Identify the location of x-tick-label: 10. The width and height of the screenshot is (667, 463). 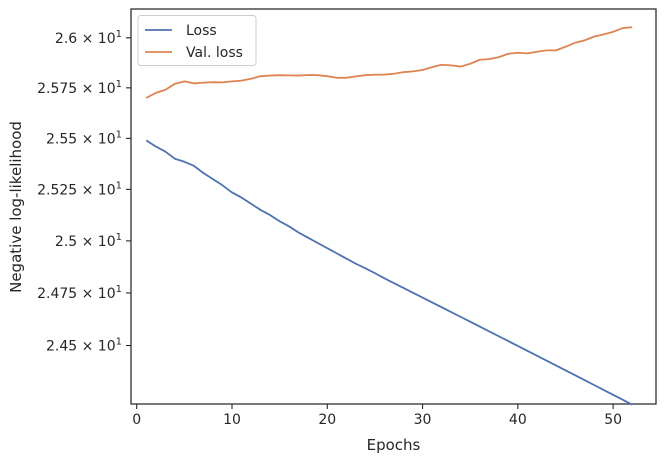
(232, 420).